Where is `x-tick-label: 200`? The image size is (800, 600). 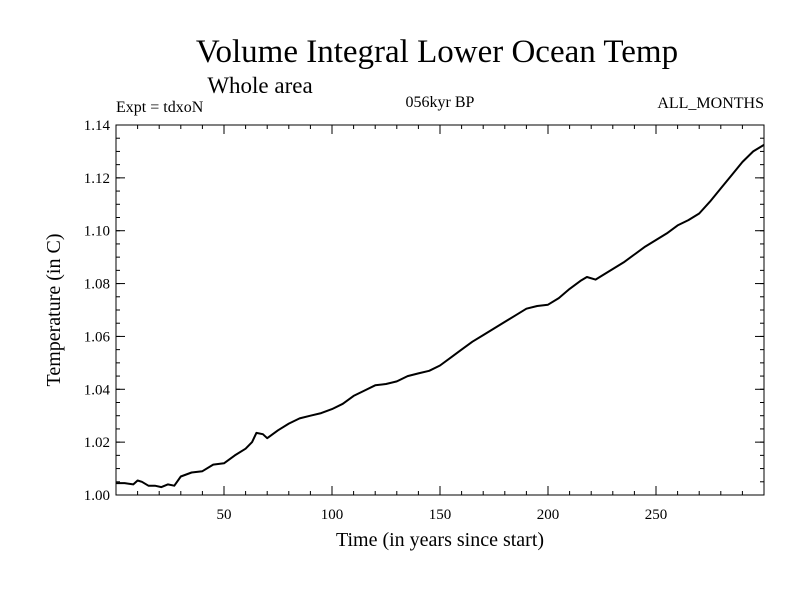
x-tick-label: 200 is located at coordinates (548, 515).